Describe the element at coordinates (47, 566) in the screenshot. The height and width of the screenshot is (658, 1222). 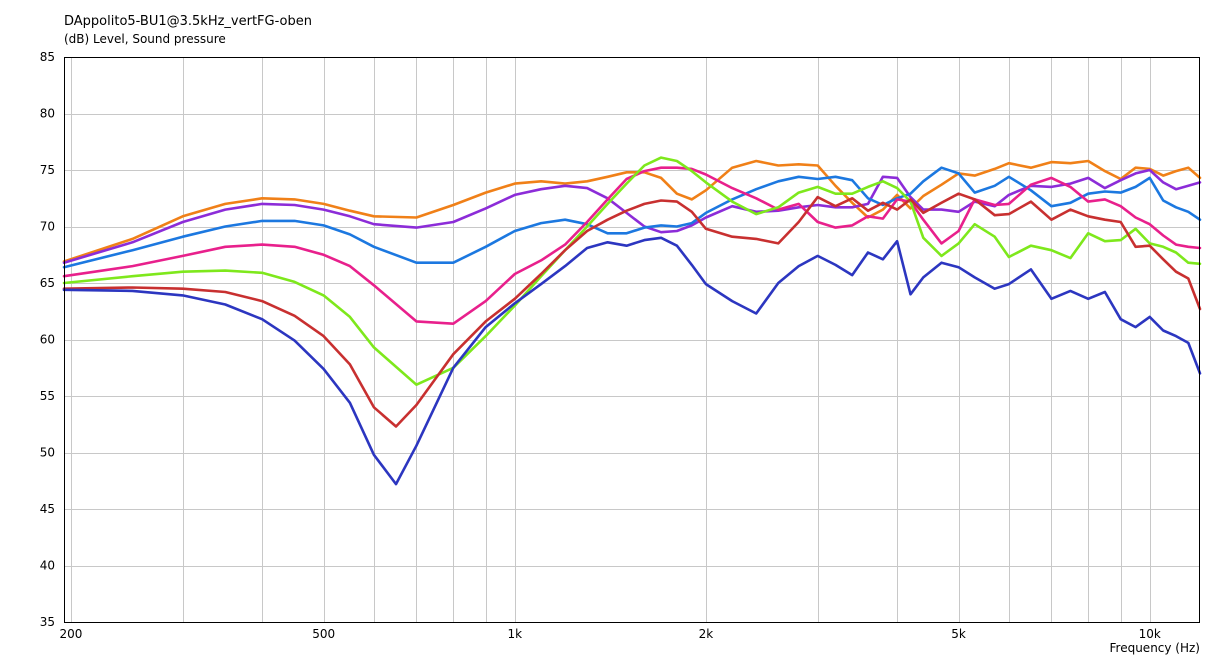
I see `y-tick-label: 40` at that location.